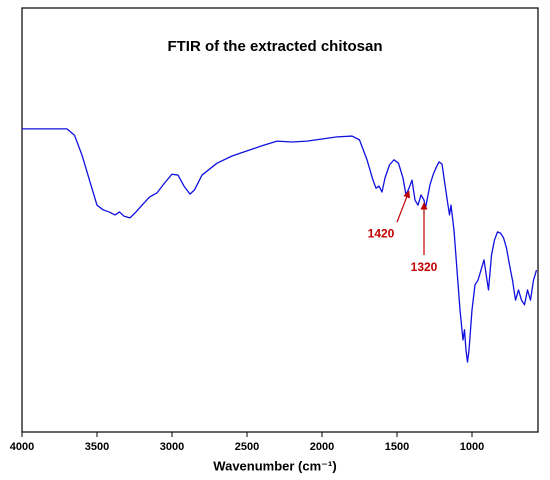 This screenshot has width=550, height=480. Describe the element at coordinates (472, 447) in the screenshot. I see `x-tick-label: 1000` at that location.